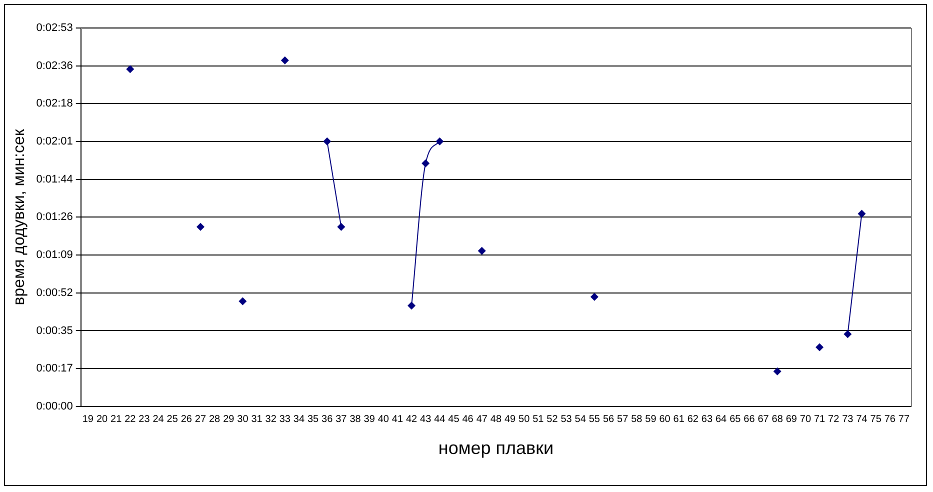 The height and width of the screenshot is (492, 933). Describe the element at coordinates (54, 66) in the screenshot. I see `y-tick-label: 0:02:36` at that location.